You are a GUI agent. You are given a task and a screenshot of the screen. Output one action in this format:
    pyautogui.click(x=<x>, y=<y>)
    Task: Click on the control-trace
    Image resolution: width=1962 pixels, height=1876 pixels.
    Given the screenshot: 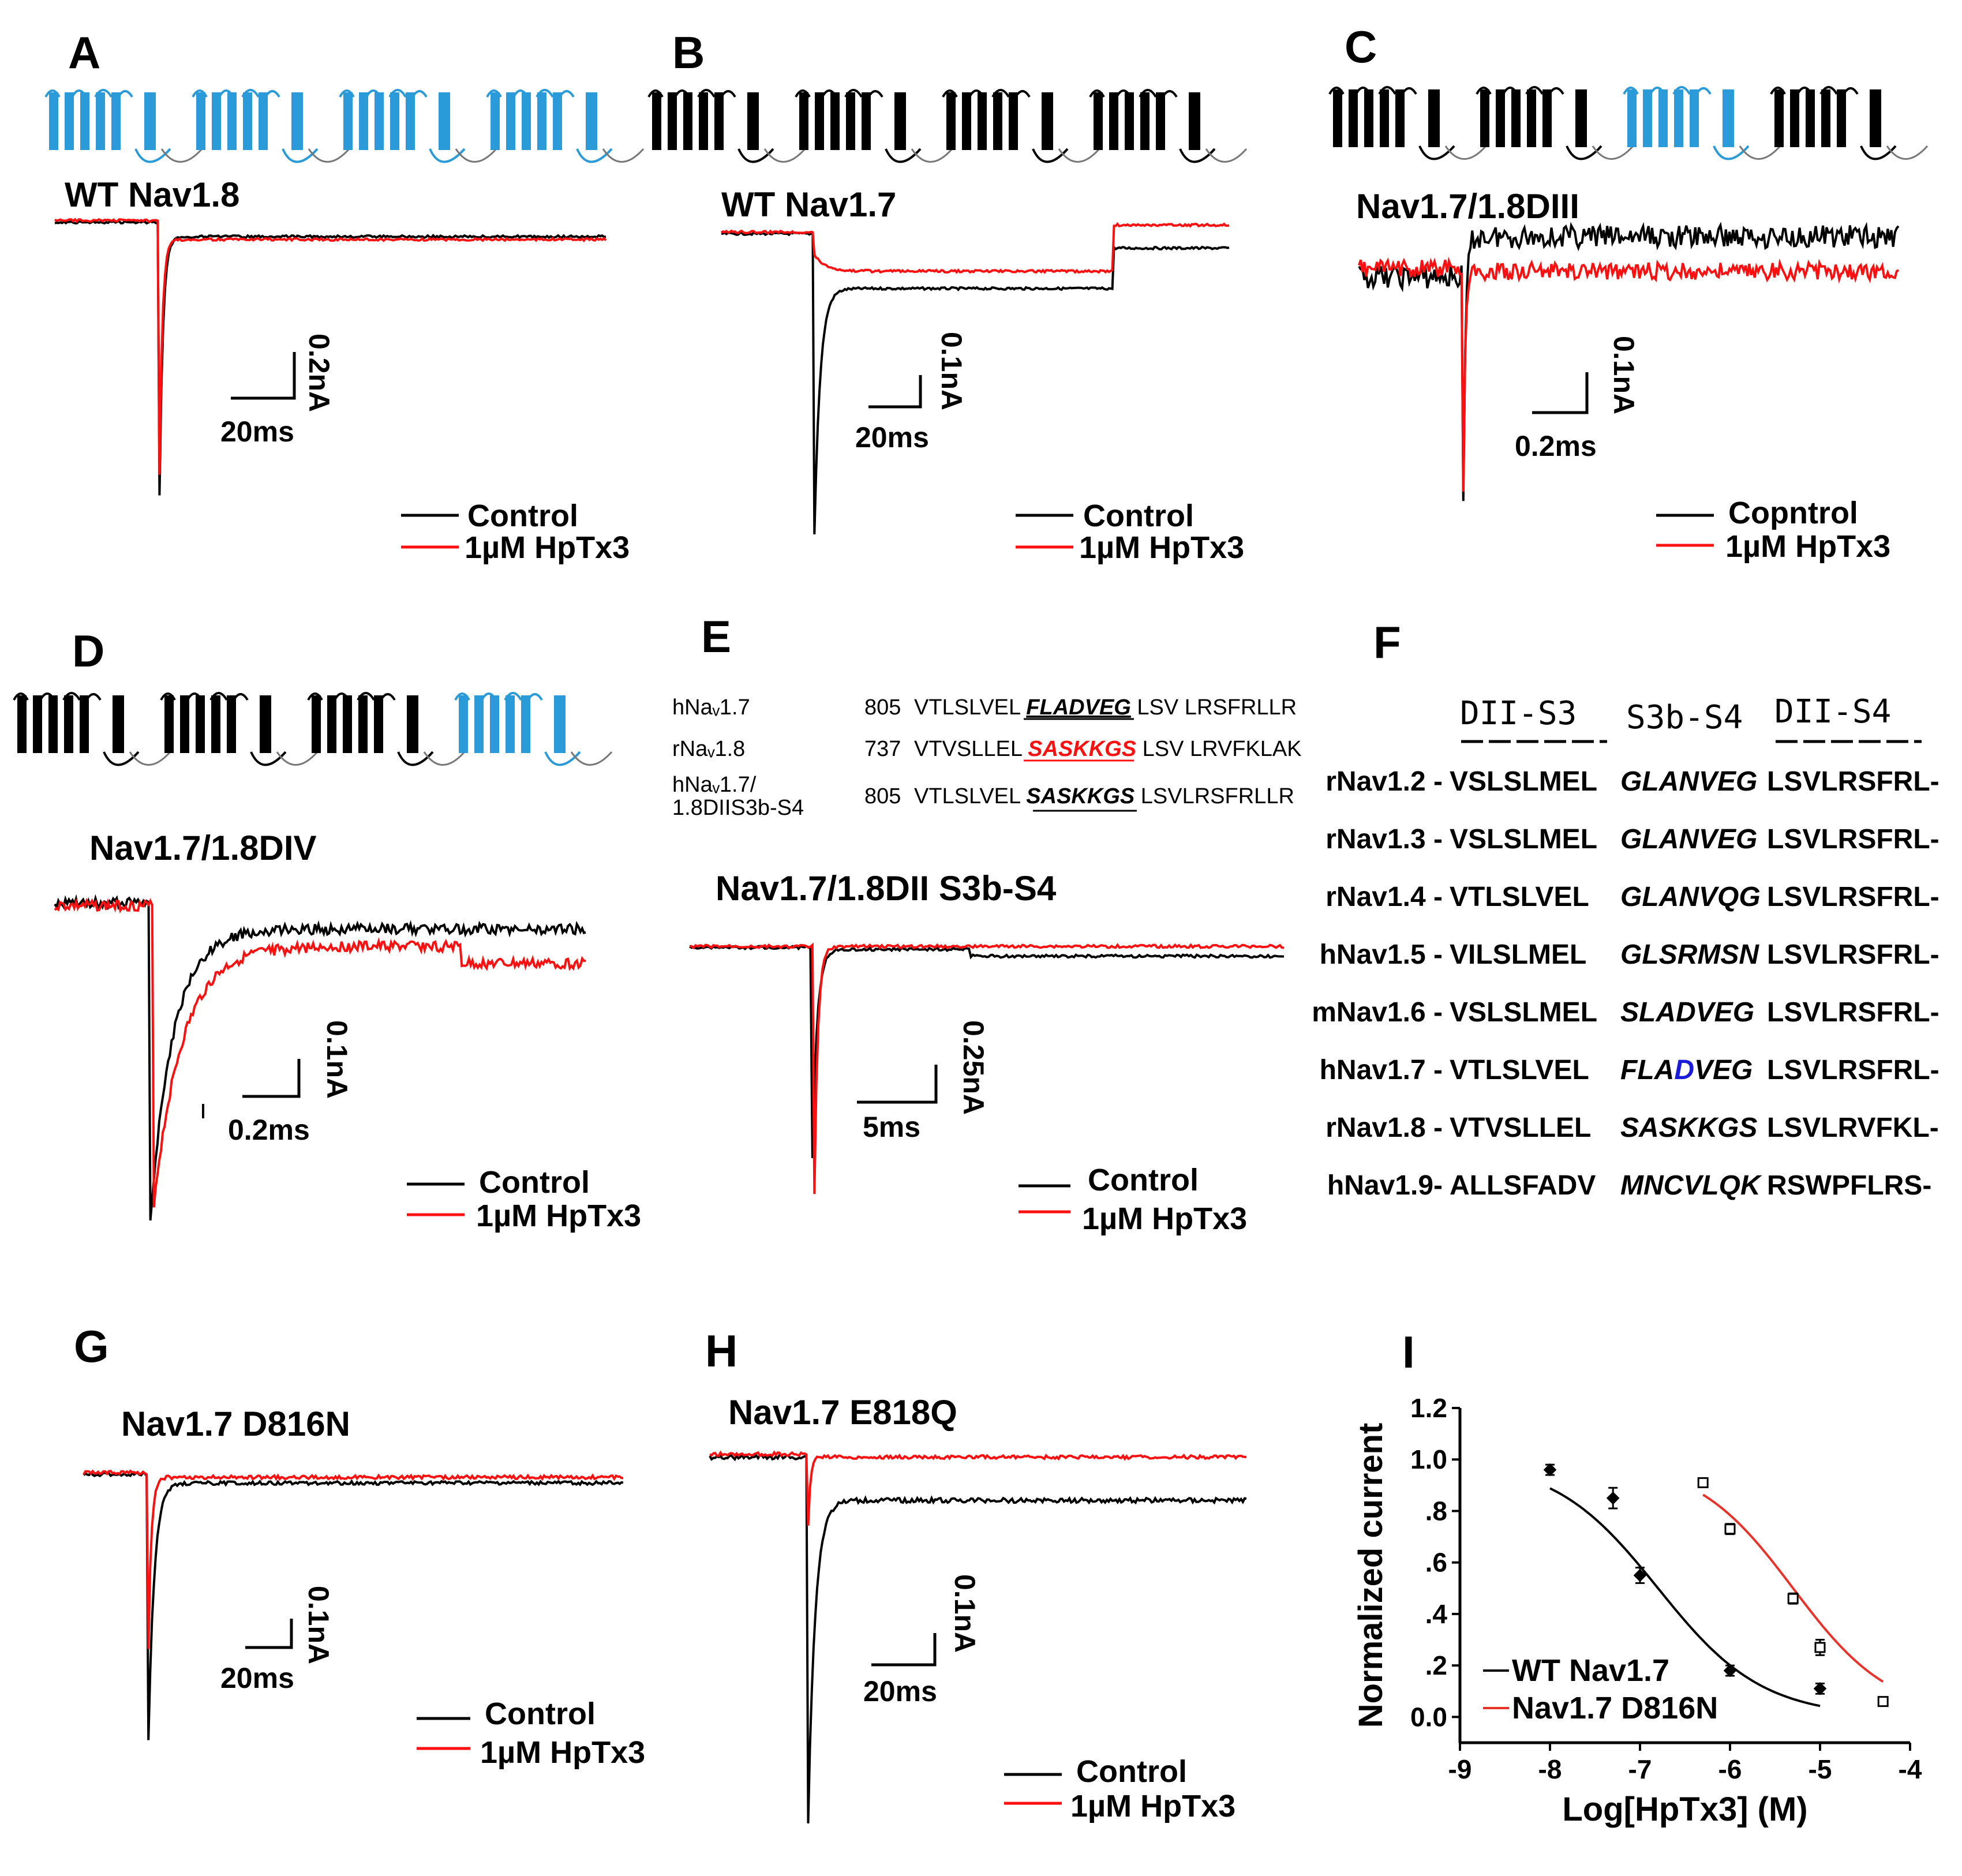 What is the action you would take?
    pyautogui.click(x=320, y=1057)
    